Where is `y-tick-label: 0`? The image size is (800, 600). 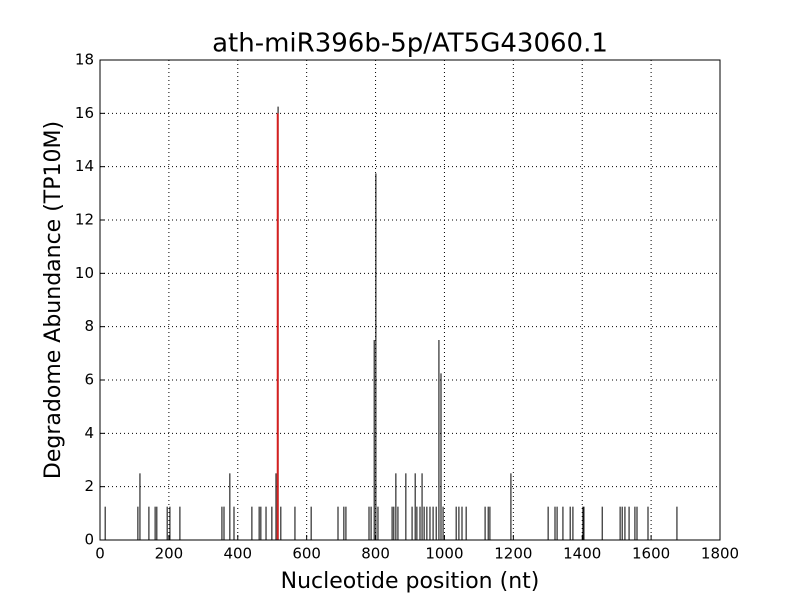 y-tick-label: 0 is located at coordinates (89, 540).